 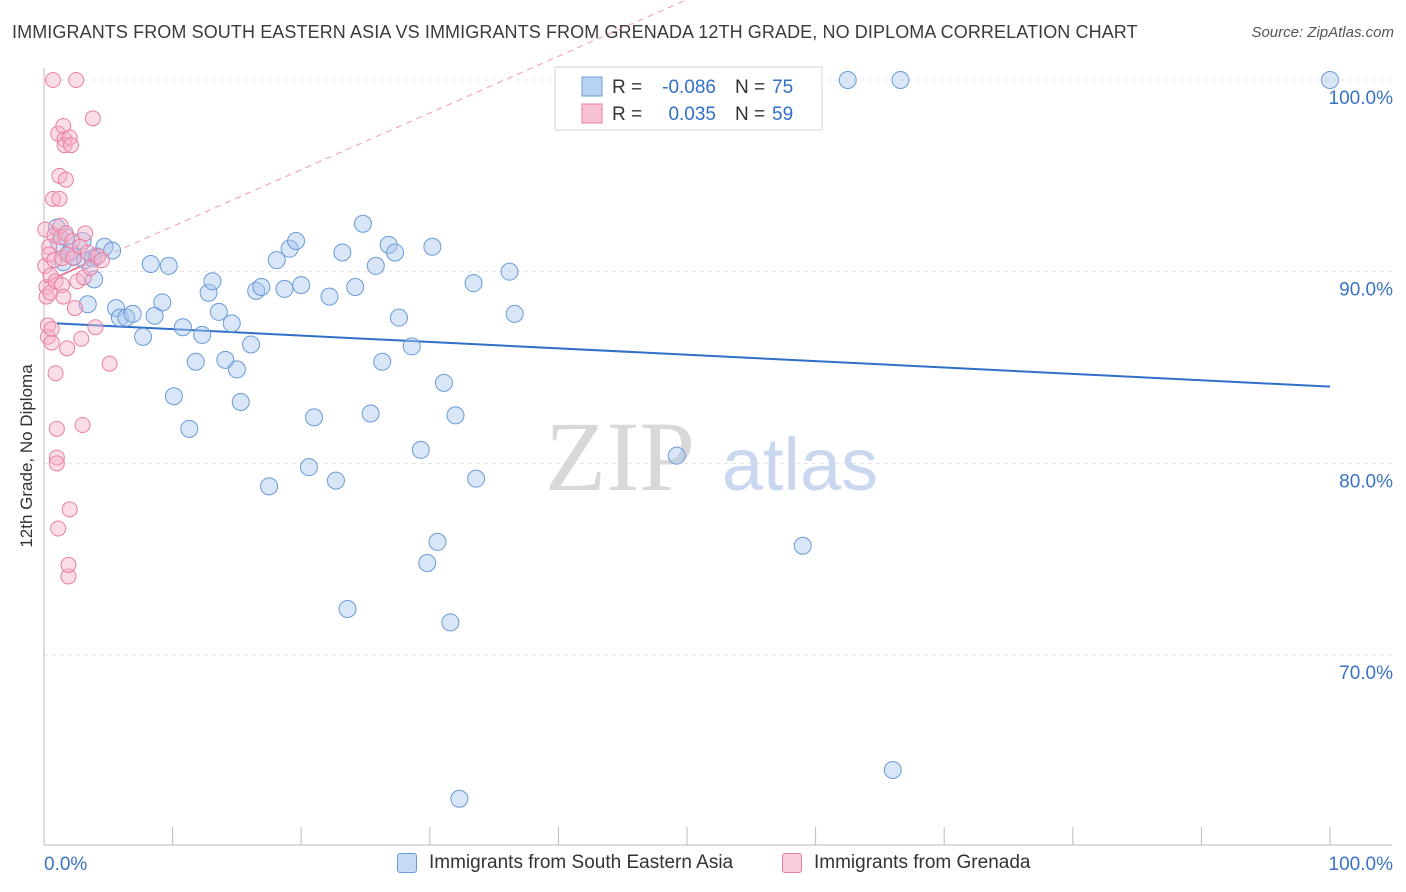 What do you see at coordinates (592, 86) in the screenshot?
I see `legend-swatch-blue` at bounding box center [592, 86].